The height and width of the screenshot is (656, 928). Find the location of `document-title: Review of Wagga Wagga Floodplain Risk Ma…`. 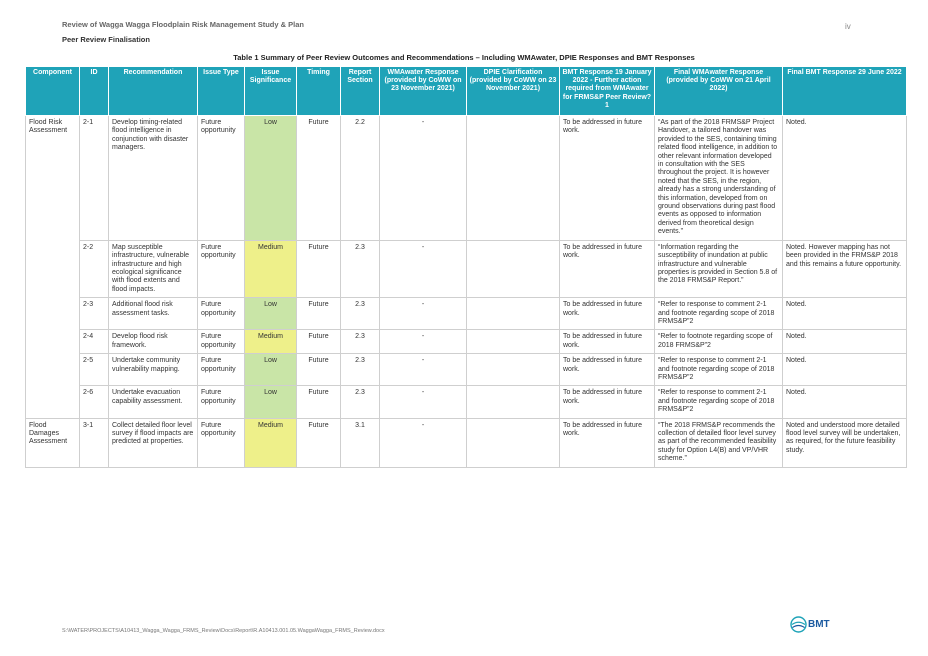

document-title: Review of Wagga Wagga Floodplain Risk Ma… is located at coordinates (183, 24).